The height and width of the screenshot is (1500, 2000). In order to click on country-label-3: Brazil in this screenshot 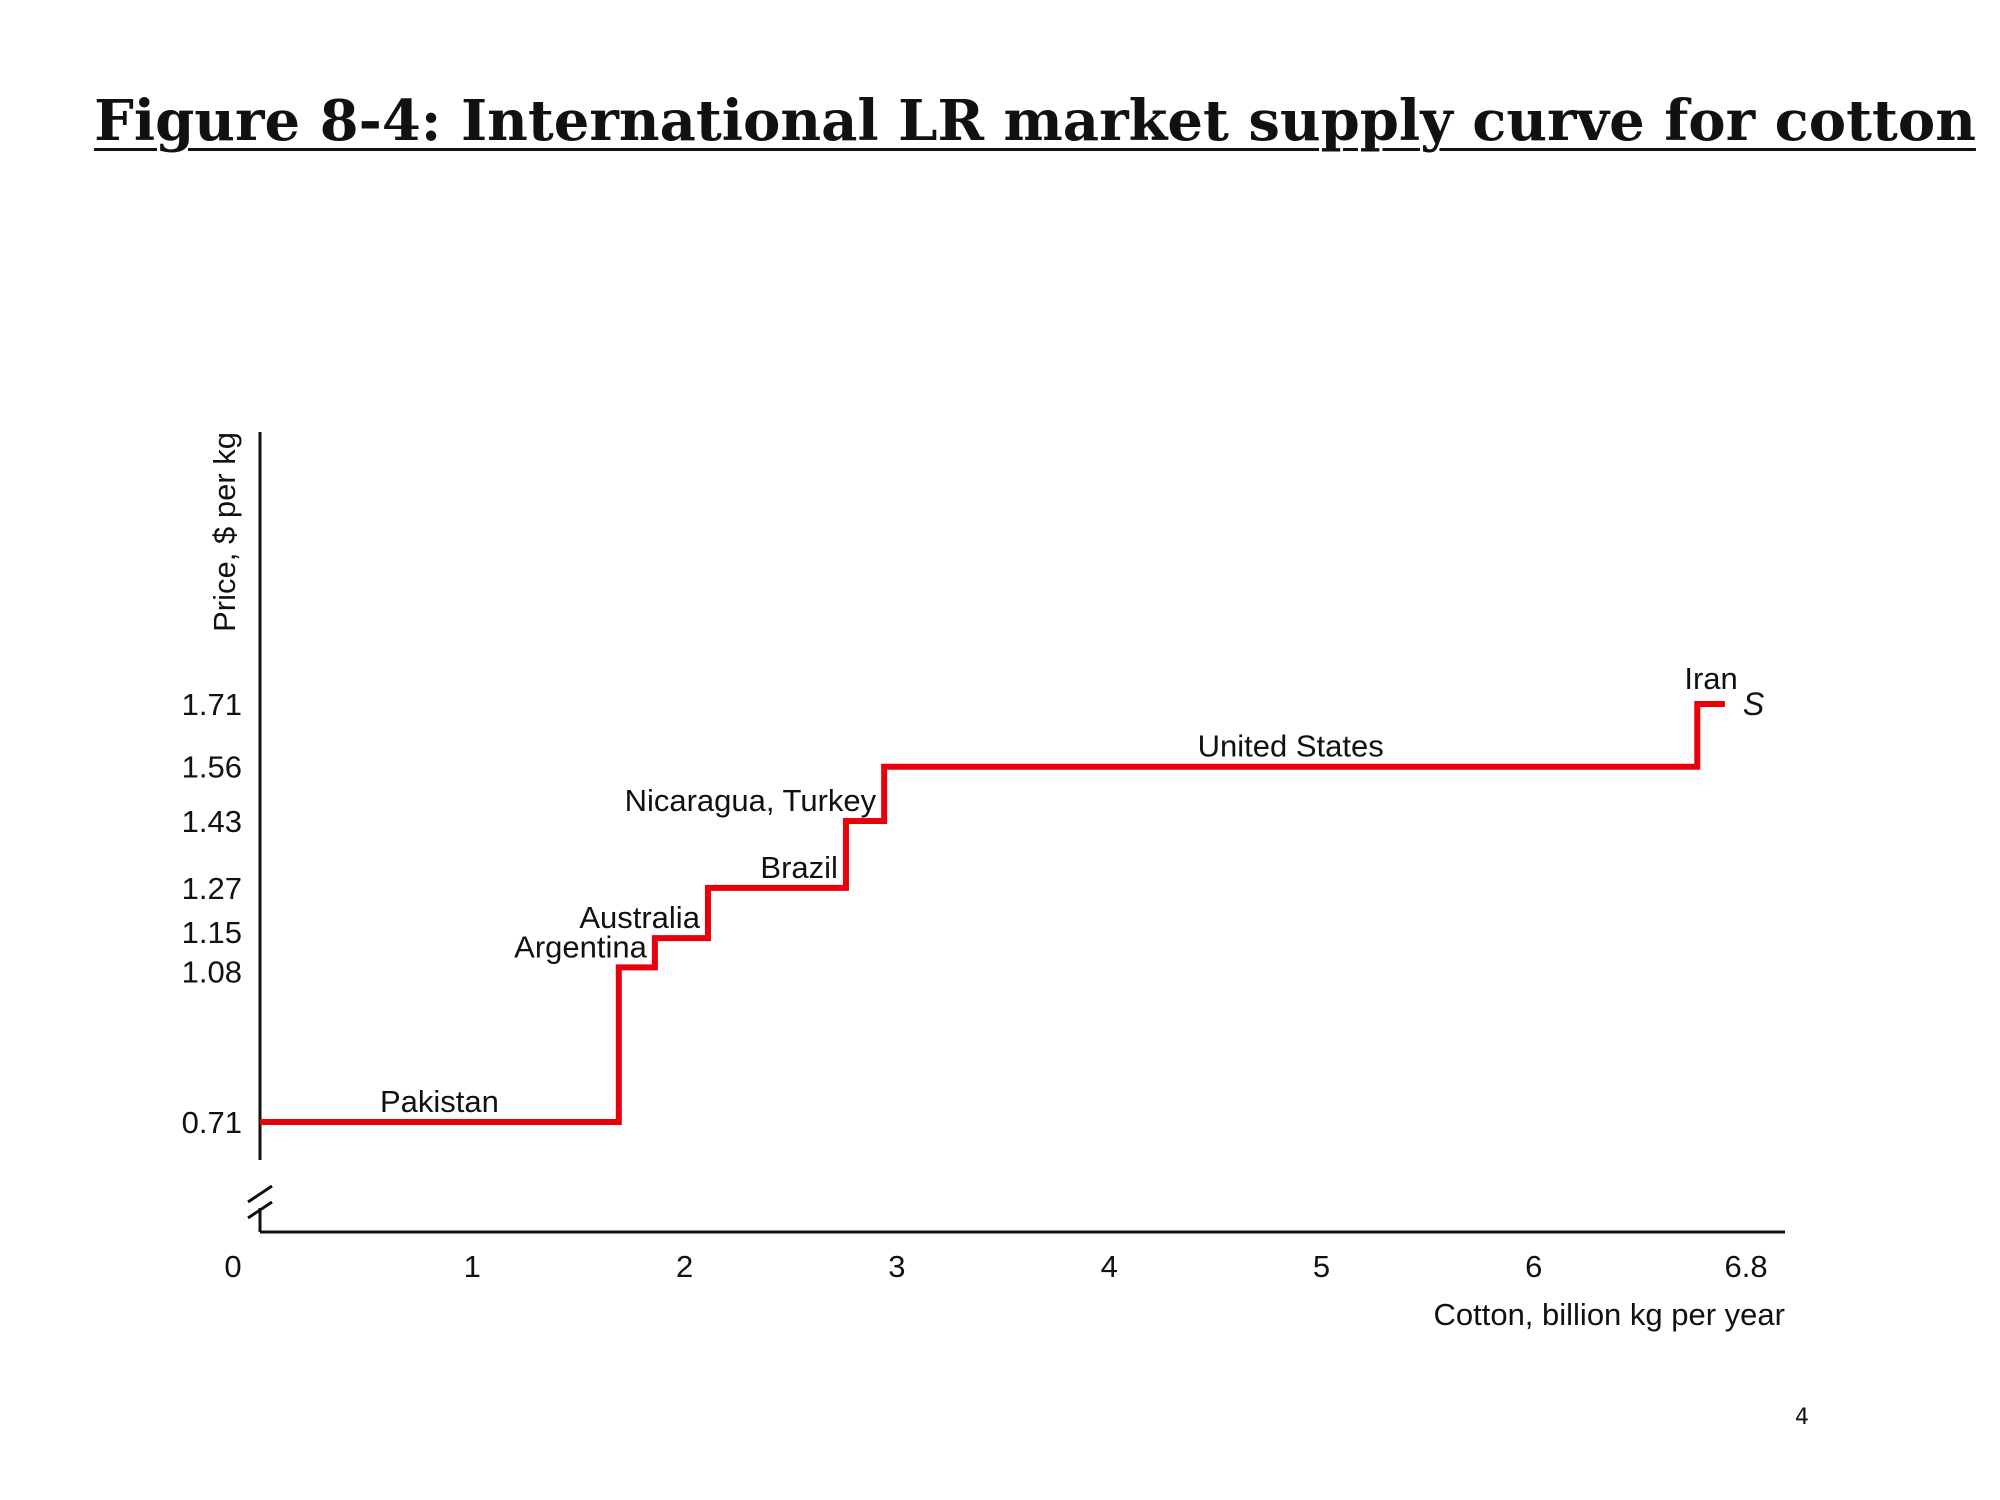, I will do `click(799, 867)`.